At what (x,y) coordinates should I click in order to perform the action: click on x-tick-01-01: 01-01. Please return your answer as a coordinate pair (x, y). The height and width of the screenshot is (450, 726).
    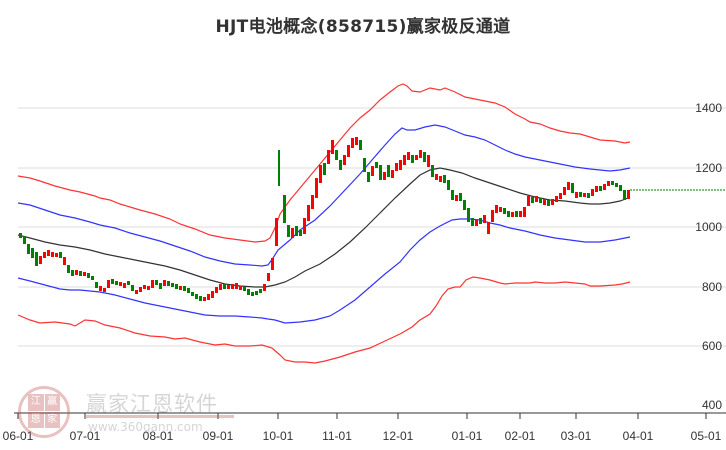
    Looking at the image, I should click on (467, 436).